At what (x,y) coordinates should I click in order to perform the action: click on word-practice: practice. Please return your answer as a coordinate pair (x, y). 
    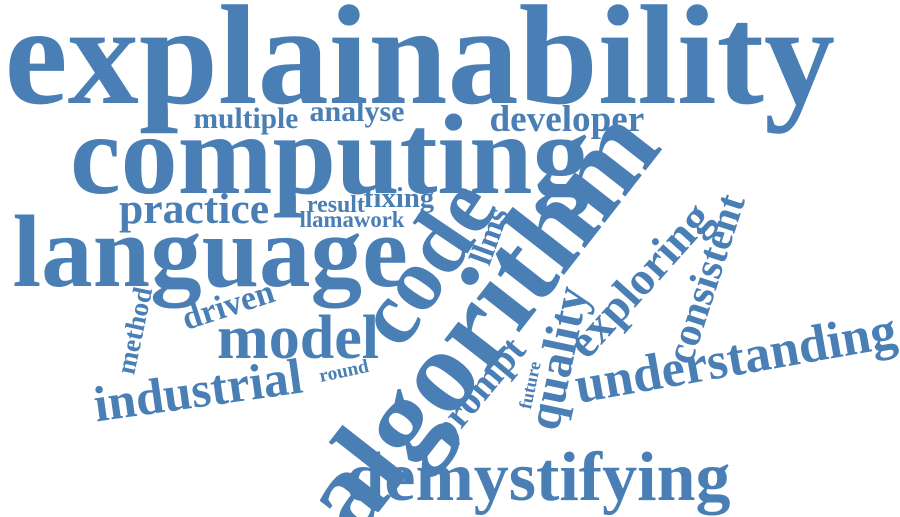
    Looking at the image, I should click on (194, 209).